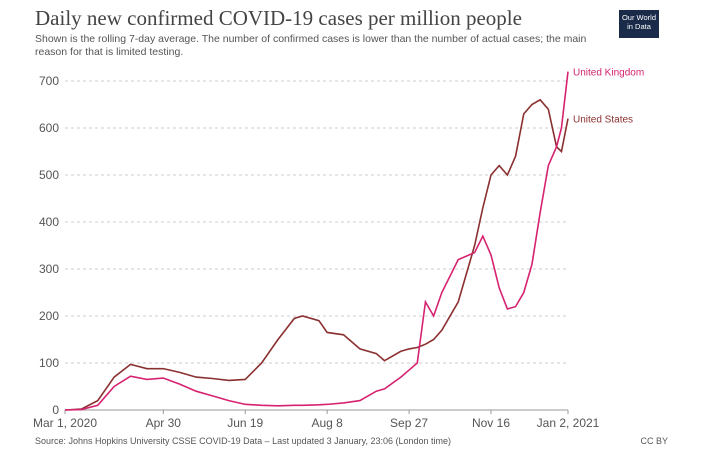  What do you see at coordinates (49, 128) in the screenshot?
I see `y-tick-label: 600` at bounding box center [49, 128].